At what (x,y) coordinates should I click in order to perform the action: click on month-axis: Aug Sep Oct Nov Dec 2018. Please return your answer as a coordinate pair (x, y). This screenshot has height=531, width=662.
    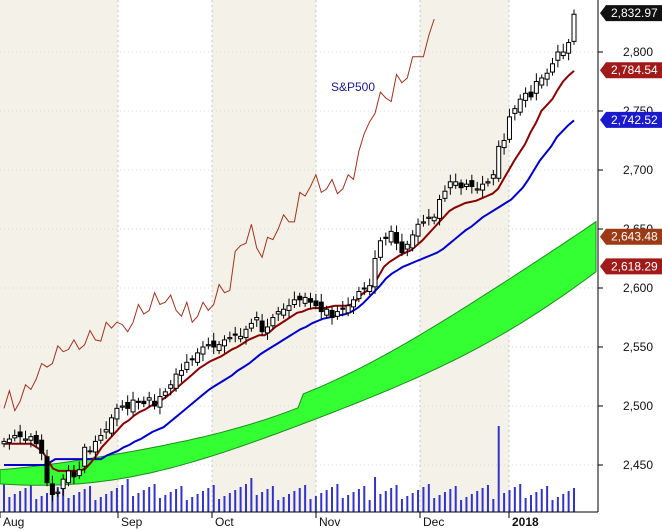
    Looking at the image, I should click on (299, 521).